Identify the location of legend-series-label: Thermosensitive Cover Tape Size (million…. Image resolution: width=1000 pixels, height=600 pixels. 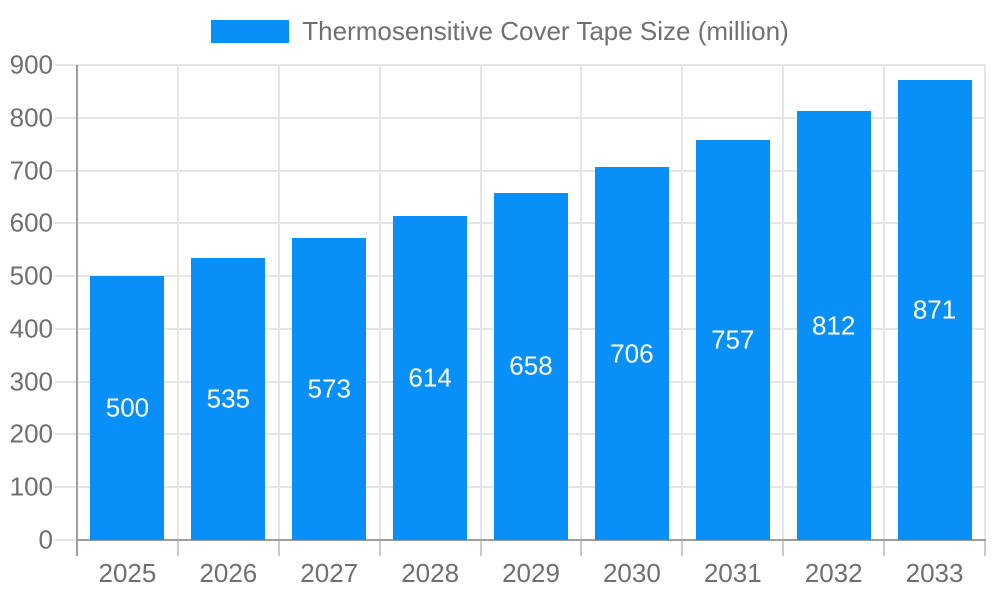
(545, 31).